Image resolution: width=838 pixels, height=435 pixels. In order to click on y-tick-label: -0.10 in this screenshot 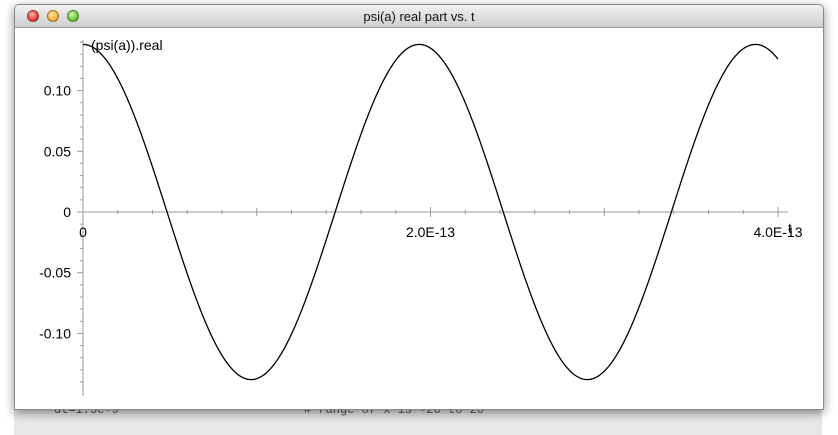, I will do `click(55, 333)`.